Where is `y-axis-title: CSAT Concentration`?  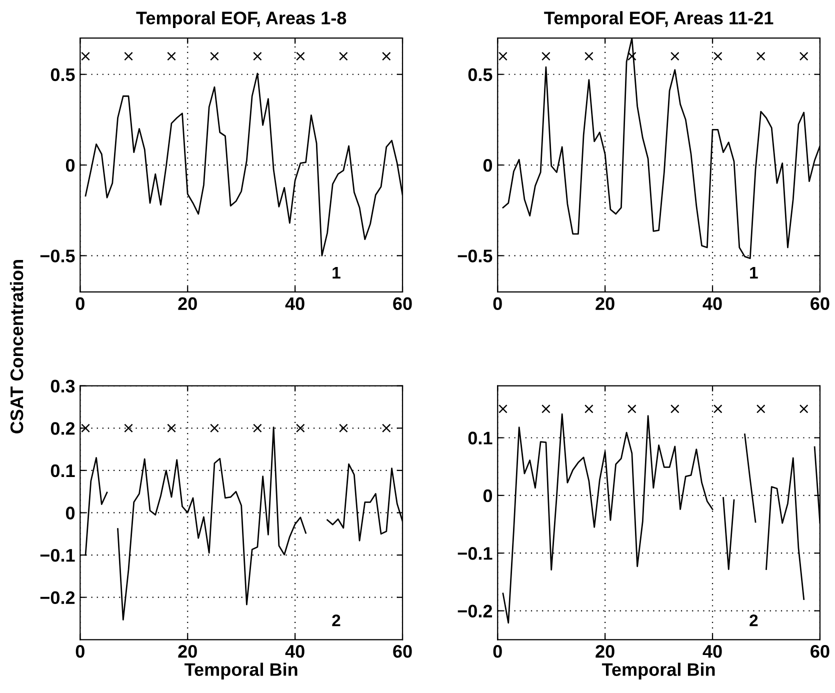
y-axis-title: CSAT Concentration is located at coordinates (17, 347).